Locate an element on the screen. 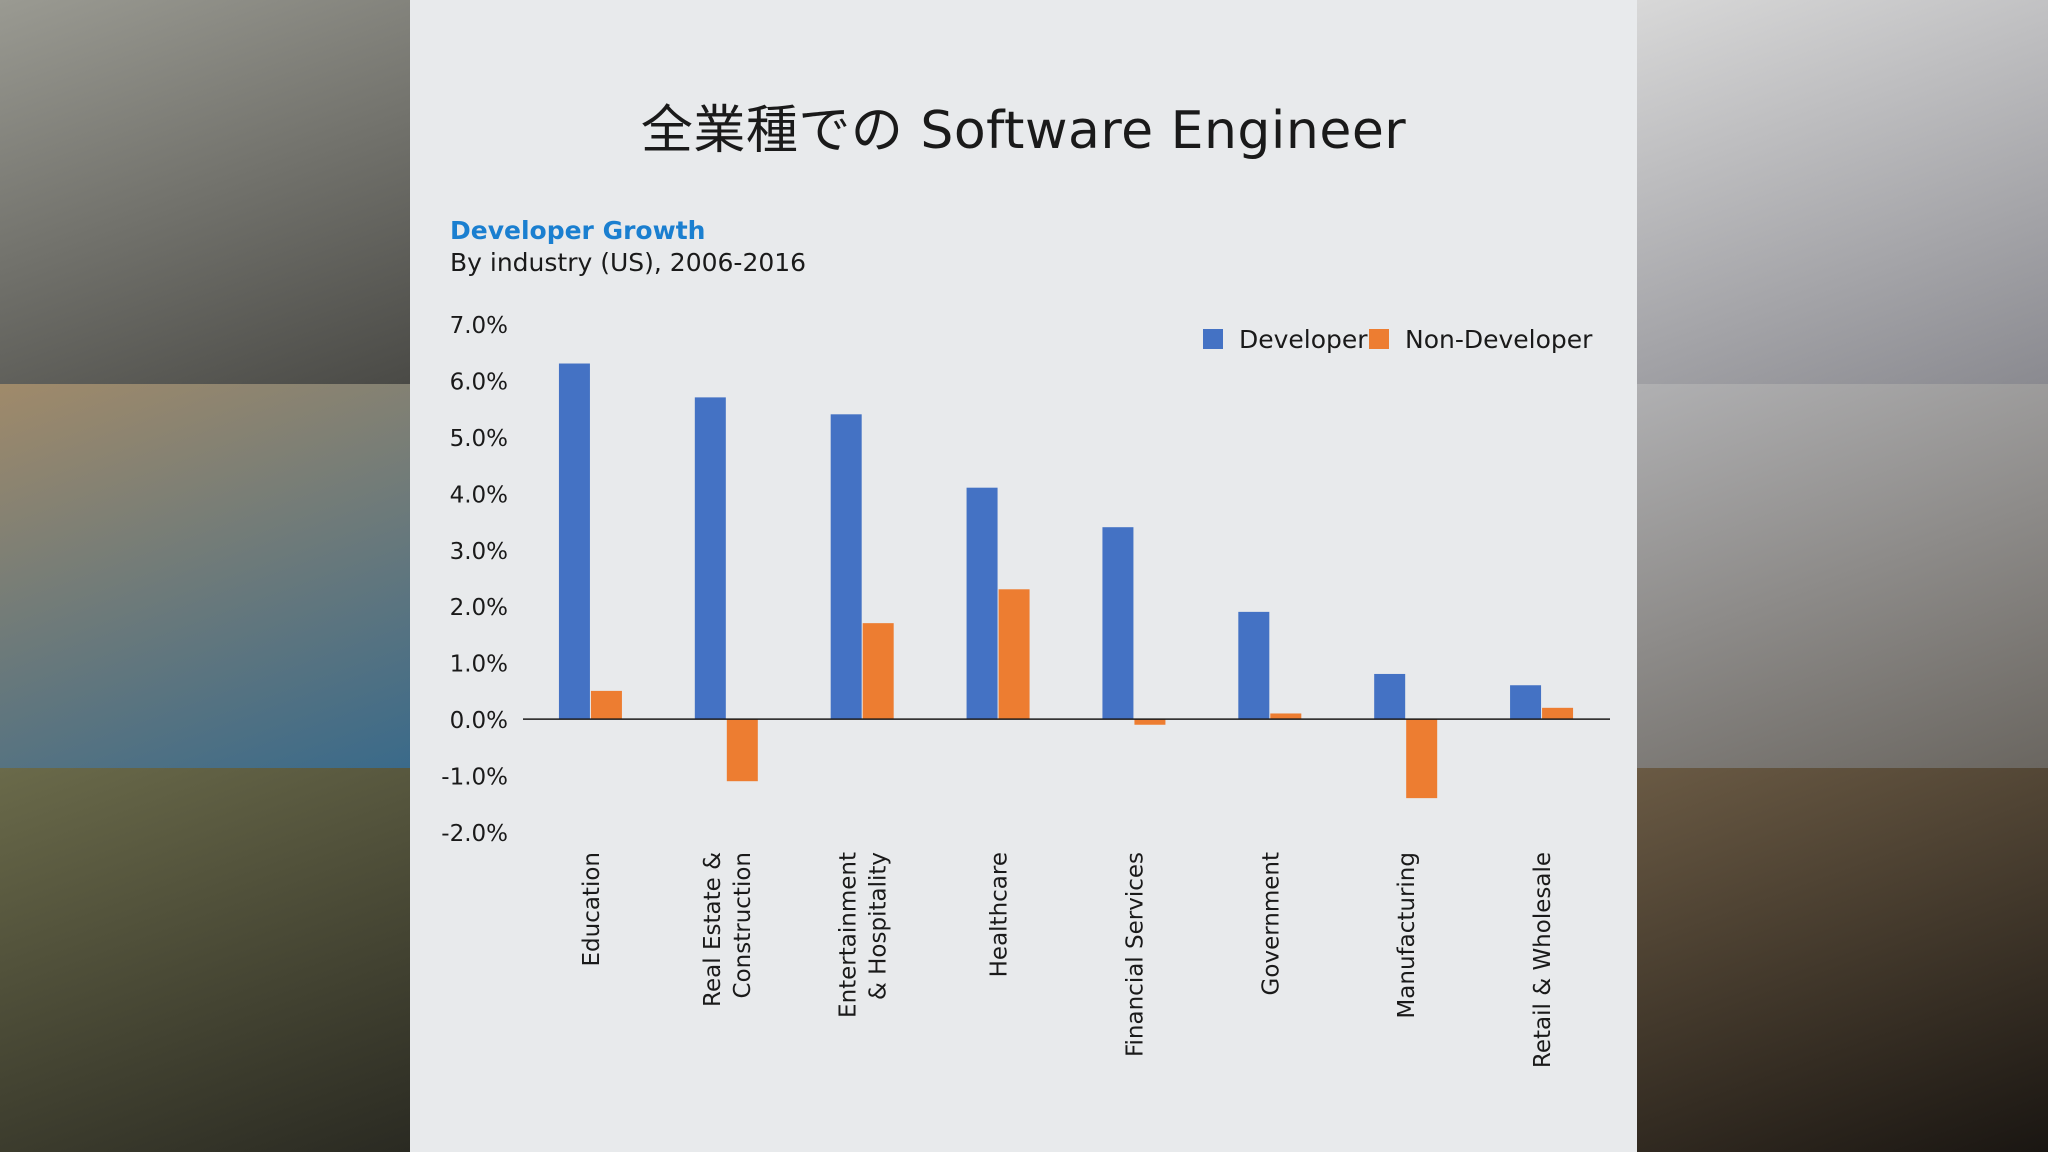 This screenshot has height=1152, width=2048. y-tick-label: 5.0% is located at coordinates (479, 439).